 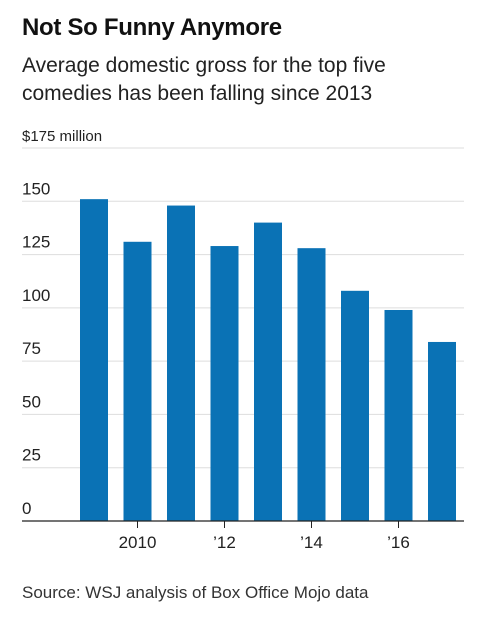 What do you see at coordinates (181, 363) in the screenshot?
I see `bar-2011` at bounding box center [181, 363].